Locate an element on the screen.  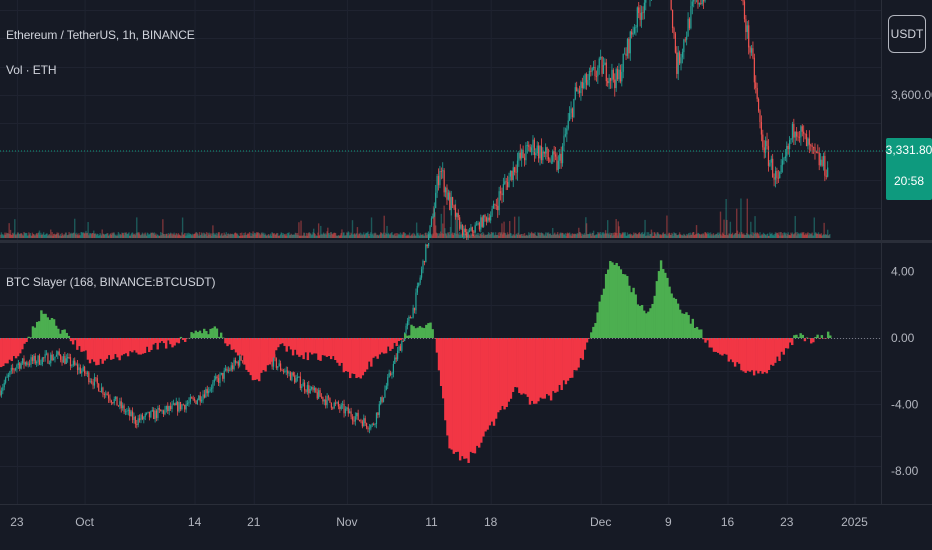
price-axis: 3,600.00 is located at coordinates (911, 95).